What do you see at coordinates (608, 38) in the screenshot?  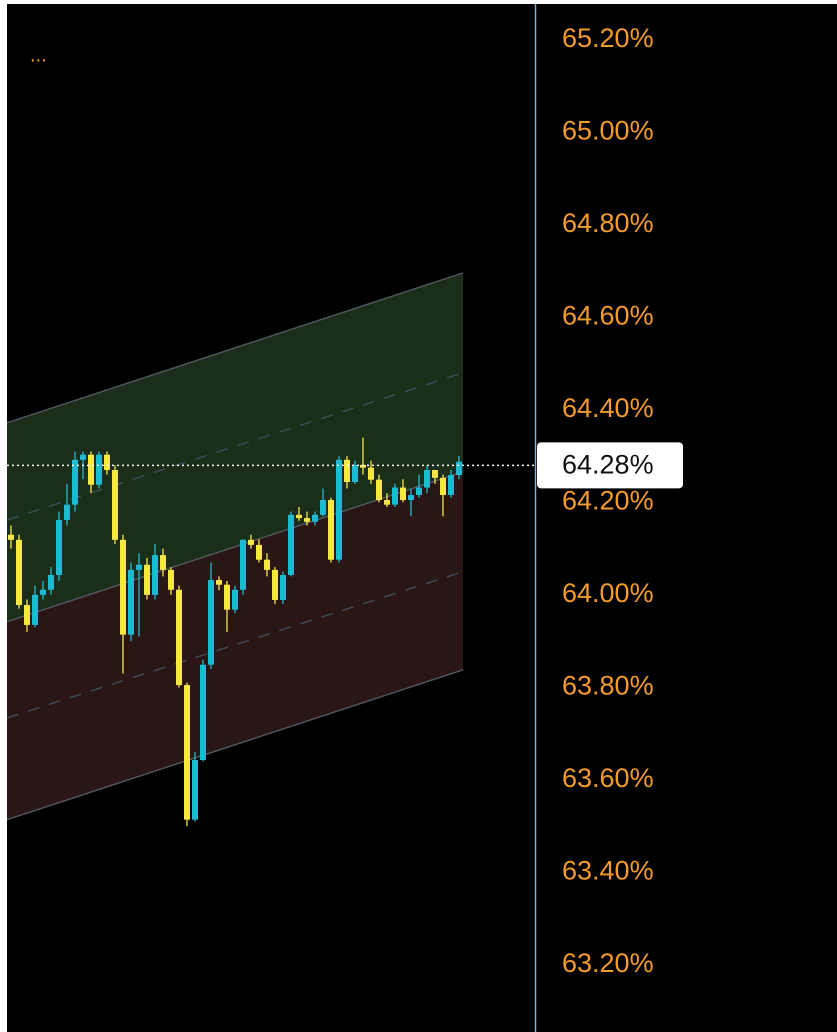 I see `y-tick-label: 65.20%` at bounding box center [608, 38].